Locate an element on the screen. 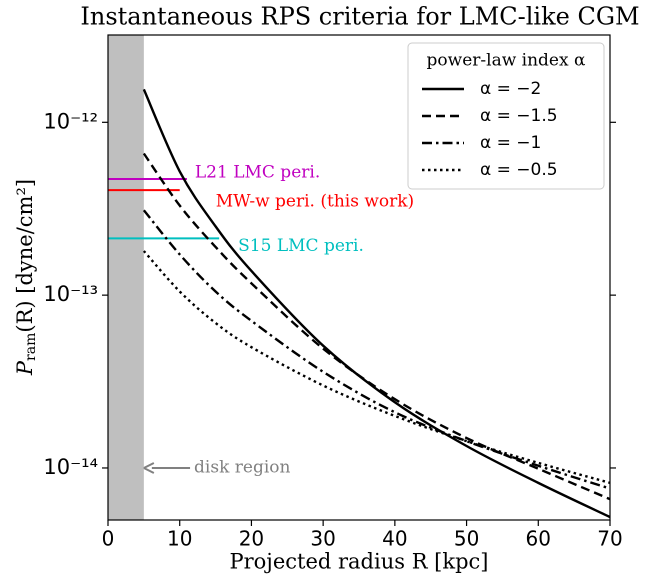 This screenshot has height=576, width=654. x-axis-label: Projected radius R [kpc] is located at coordinates (359, 562).